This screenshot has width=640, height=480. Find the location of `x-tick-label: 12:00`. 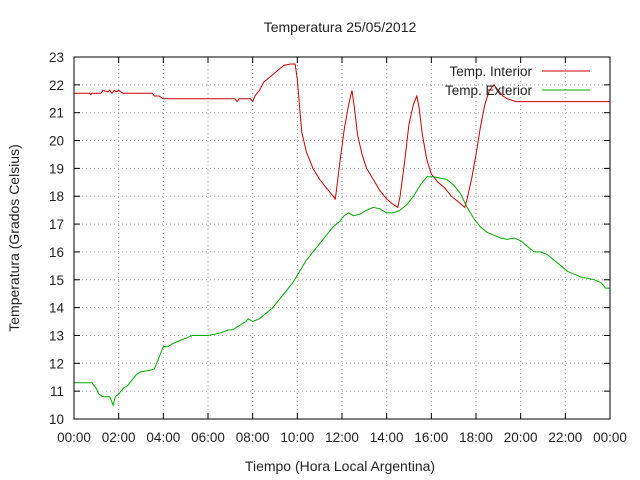

x-tick-label: 12:00 is located at coordinates (342, 437).